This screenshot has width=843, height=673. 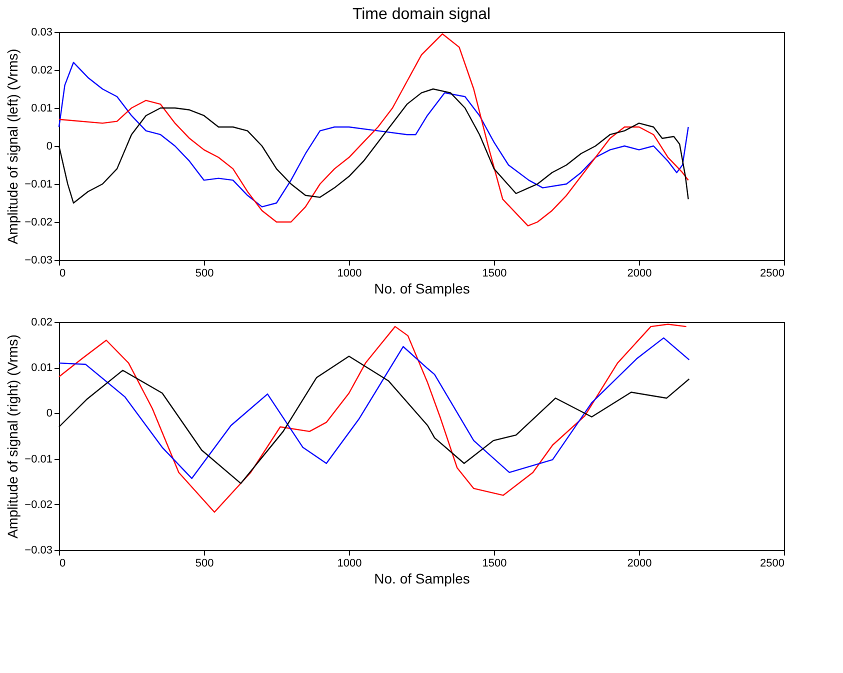 I want to click on y-tick-label: 0.03, so click(x=41, y=32).